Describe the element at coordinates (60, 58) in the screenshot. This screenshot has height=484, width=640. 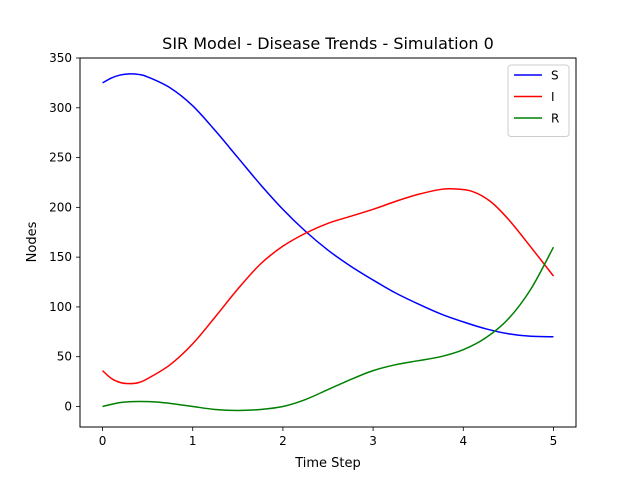
I see `y-tick-label: 350` at that location.